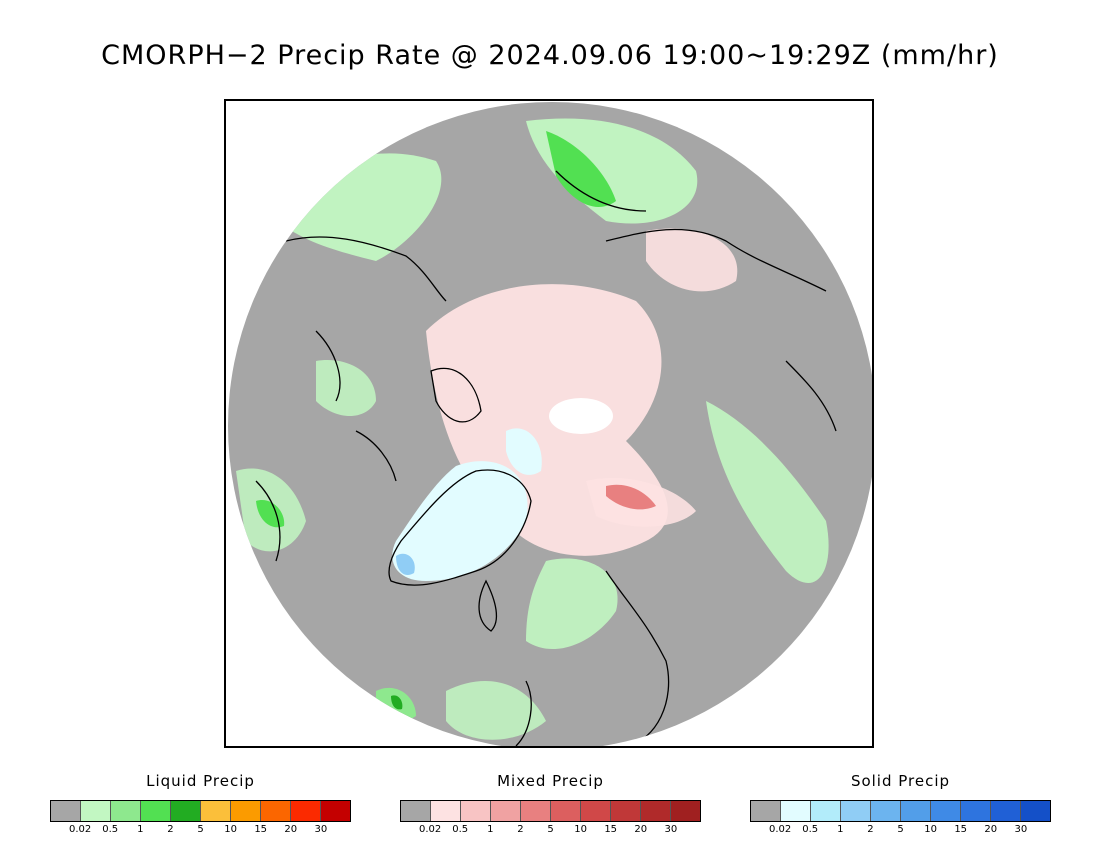  I want to click on solid-precip-legend: Solid Precip 0.02 0.5 1 2 5 10 15 20 30, so click(900, 805).